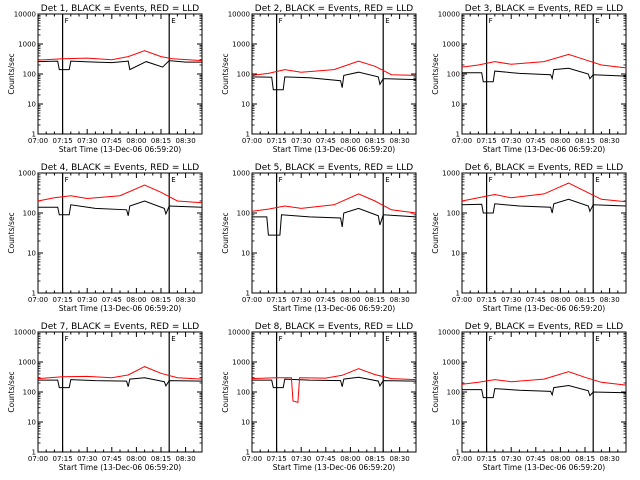 The image size is (640, 480). What do you see at coordinates (544, 327) in the screenshot?
I see `panel-title: Det 9, BLACK = Events, RED = LLD` at bounding box center [544, 327].